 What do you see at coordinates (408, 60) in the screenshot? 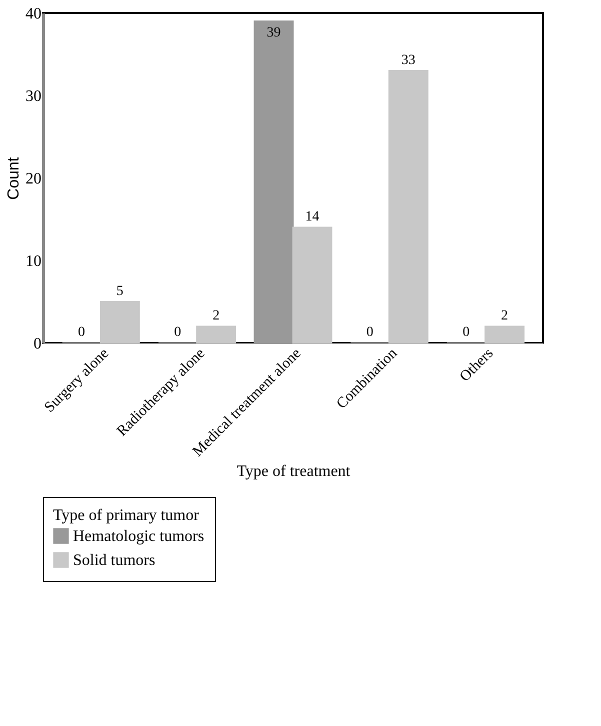
I see `data-label: 33` at bounding box center [408, 60].